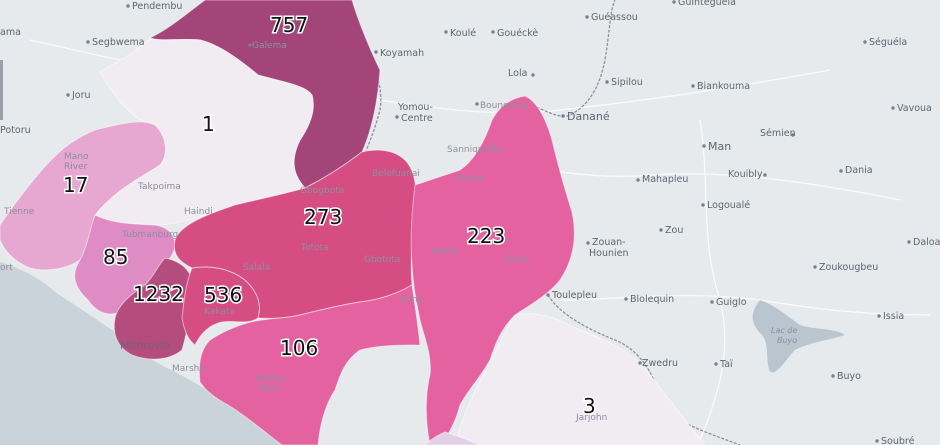 This screenshot has height=445, width=940. I want to click on place-label: Bounouma, so click(504, 106).